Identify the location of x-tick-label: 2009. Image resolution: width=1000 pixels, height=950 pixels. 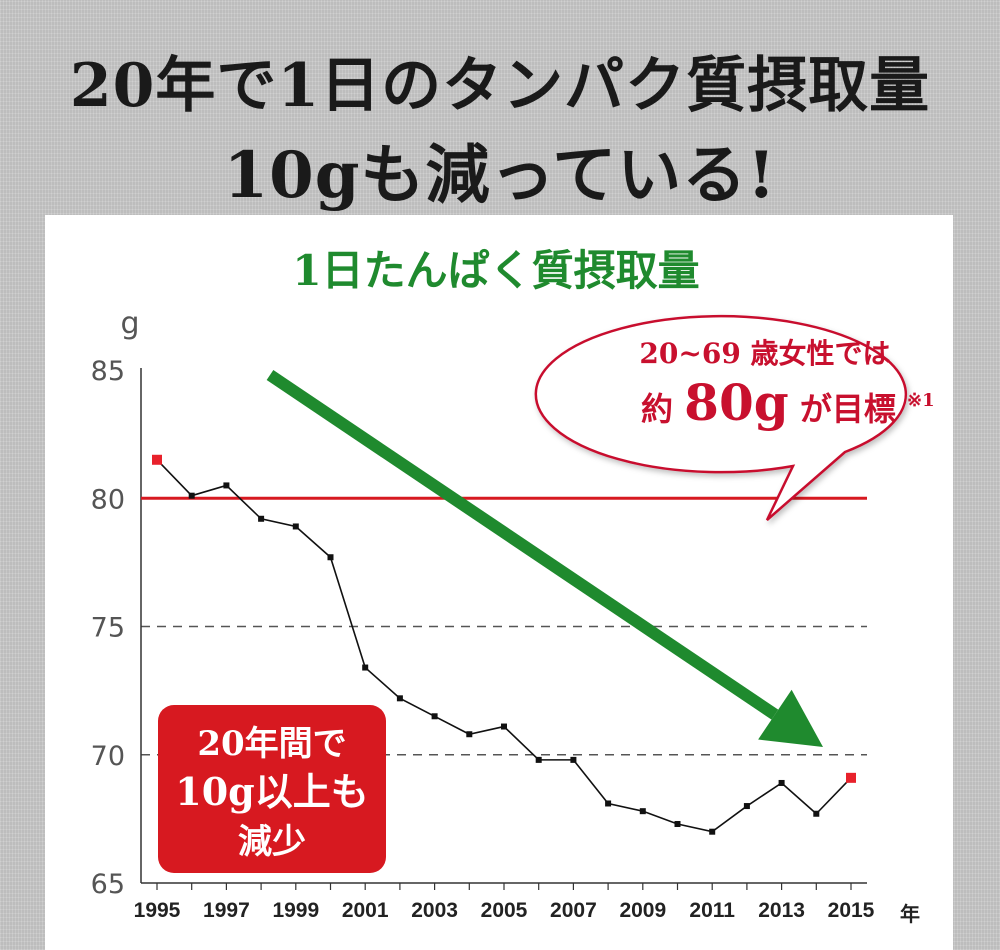
(642, 910).